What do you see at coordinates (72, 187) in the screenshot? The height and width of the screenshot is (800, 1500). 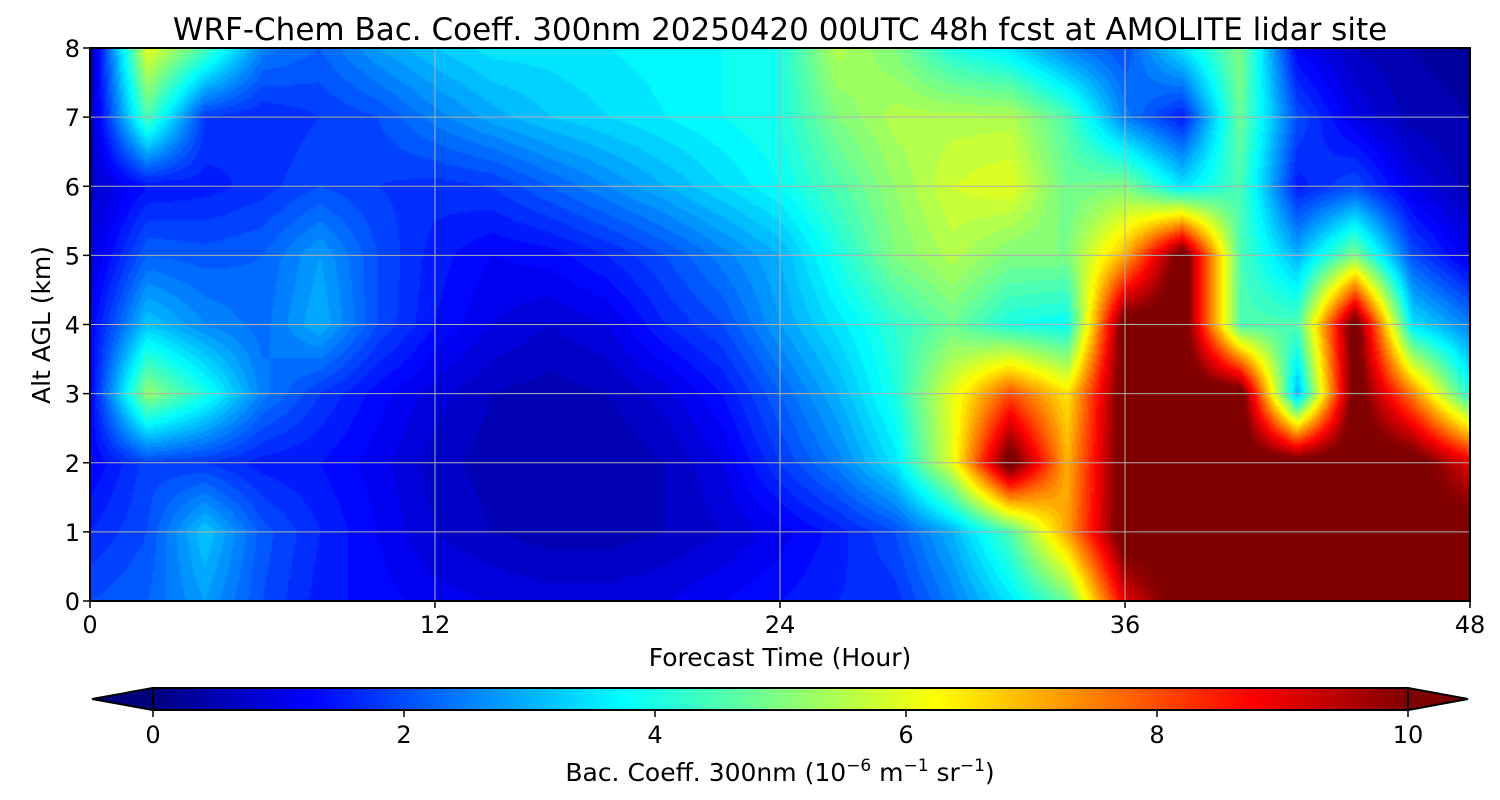 I see `y-tick-label: 6` at bounding box center [72, 187].